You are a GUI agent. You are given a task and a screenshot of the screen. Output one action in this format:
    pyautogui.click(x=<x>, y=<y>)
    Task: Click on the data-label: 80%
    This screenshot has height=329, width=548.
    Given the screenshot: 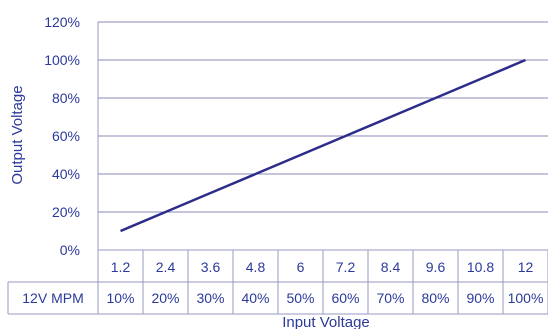 What is the action you would take?
    pyautogui.click(x=435, y=298)
    